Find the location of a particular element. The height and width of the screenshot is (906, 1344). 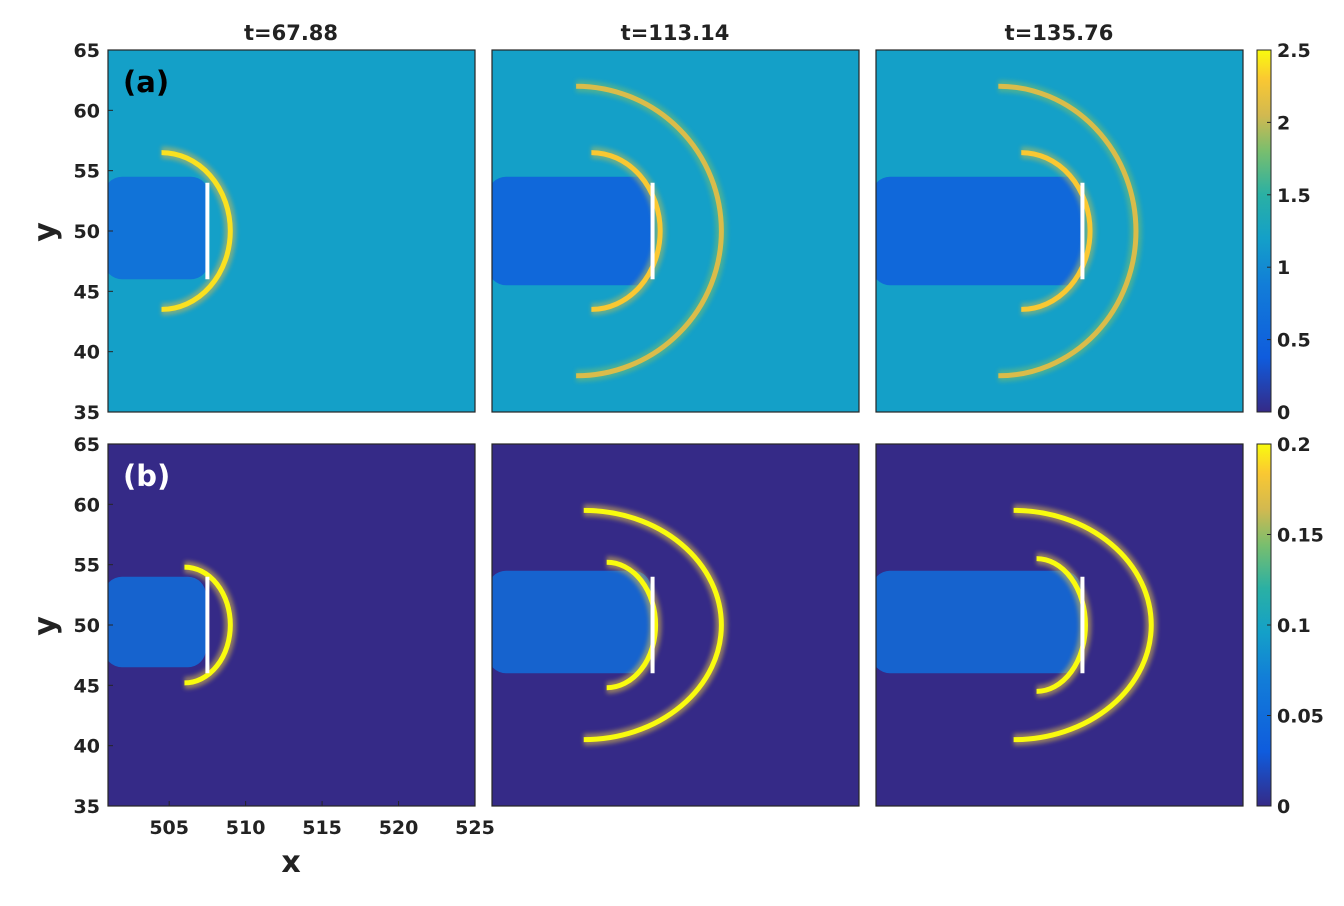

x-tick-label: 525 is located at coordinates (475, 828).